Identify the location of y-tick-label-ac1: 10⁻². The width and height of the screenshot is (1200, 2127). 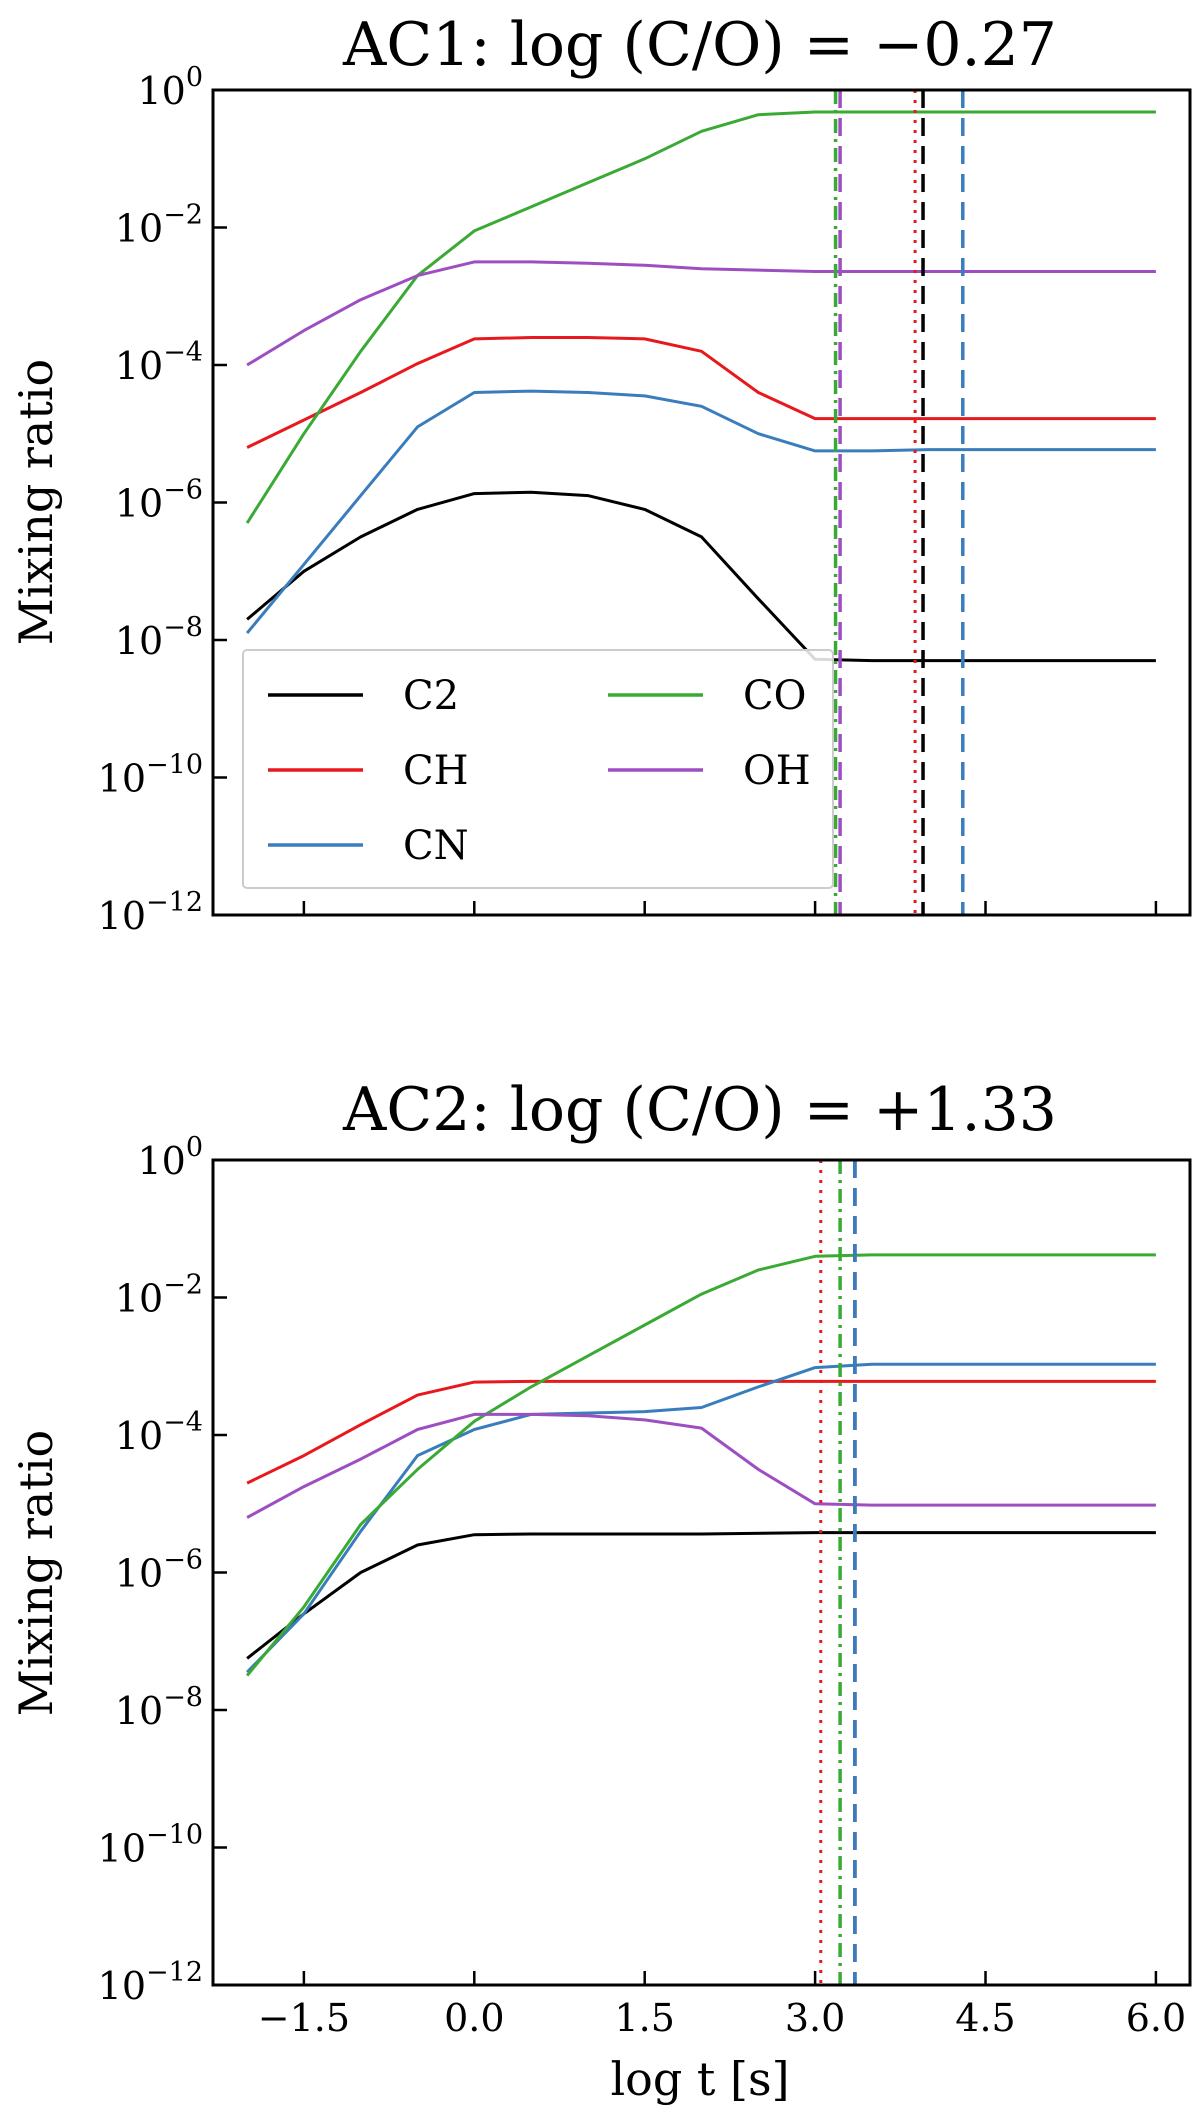
(159, 225).